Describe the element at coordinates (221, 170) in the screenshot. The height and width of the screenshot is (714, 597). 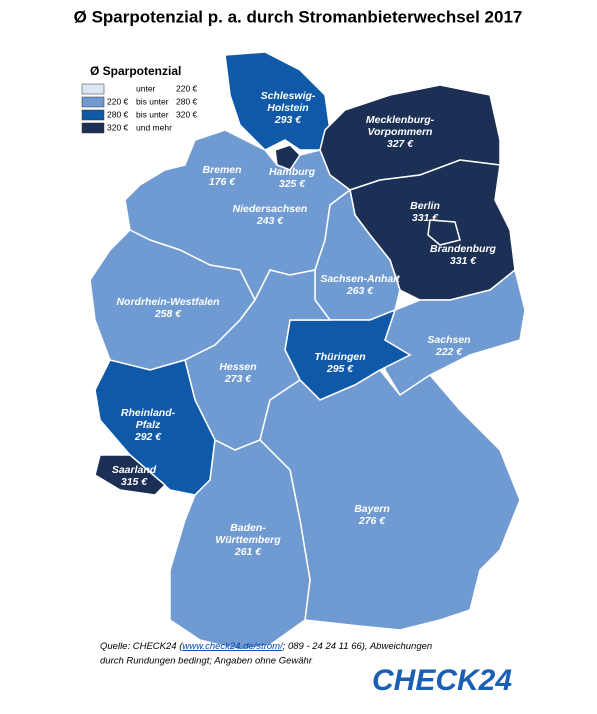
I see `region-name: Bremen` at that location.